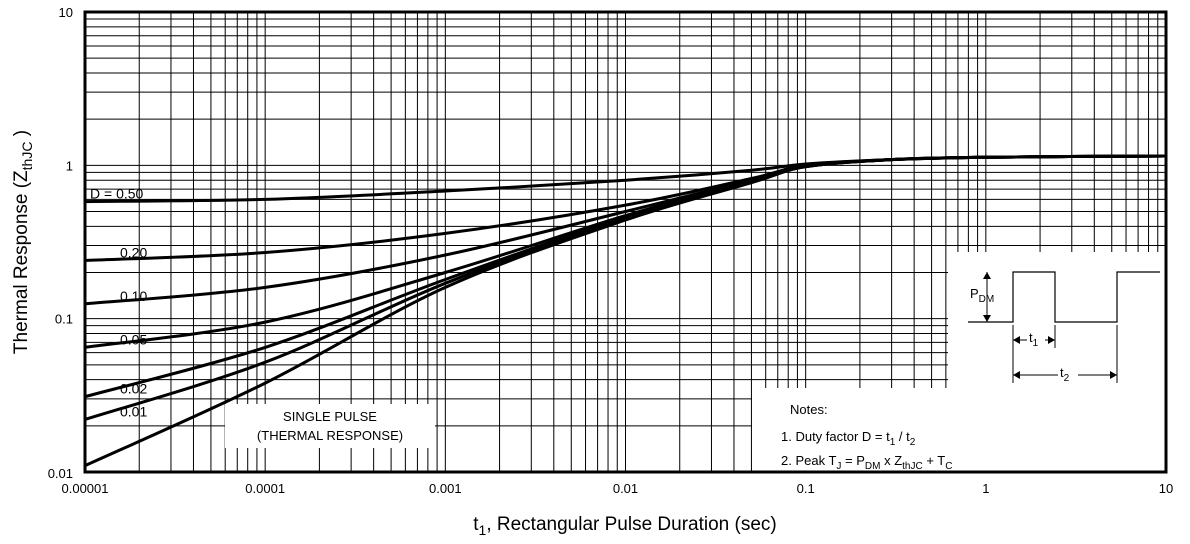 Image resolution: width=1190 pixels, height=544 pixels. I want to click on curve-label-4: 0.02, so click(133, 389).